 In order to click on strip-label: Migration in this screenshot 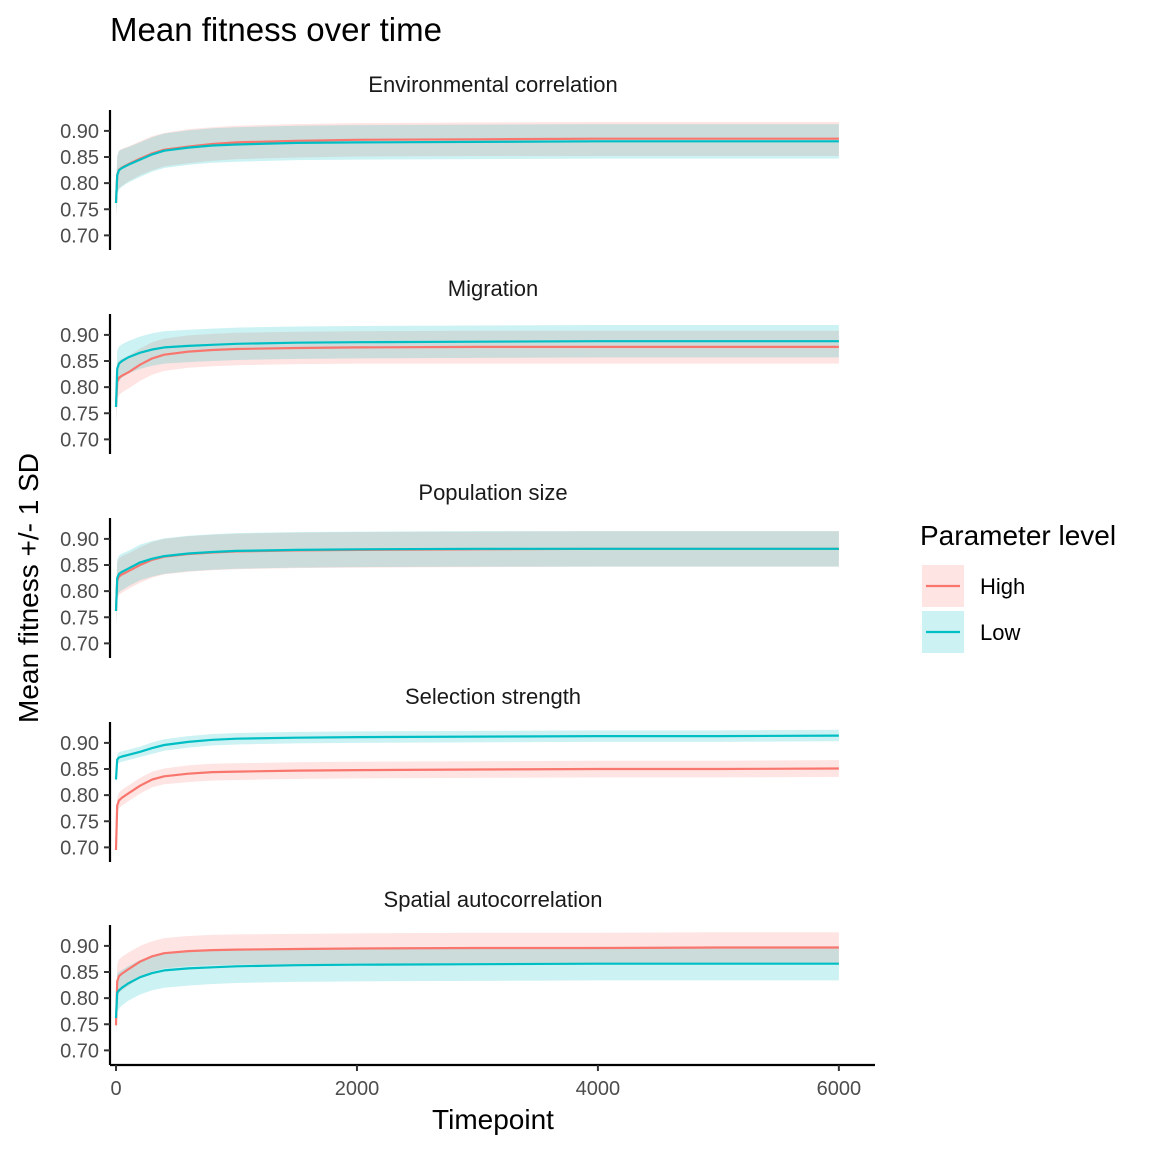, I will do `click(493, 288)`.